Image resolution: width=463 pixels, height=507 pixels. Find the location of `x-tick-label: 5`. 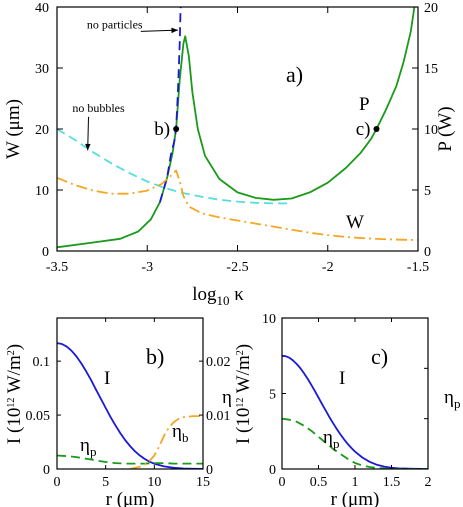

x-tick-label: 5 is located at coordinates (105, 482).